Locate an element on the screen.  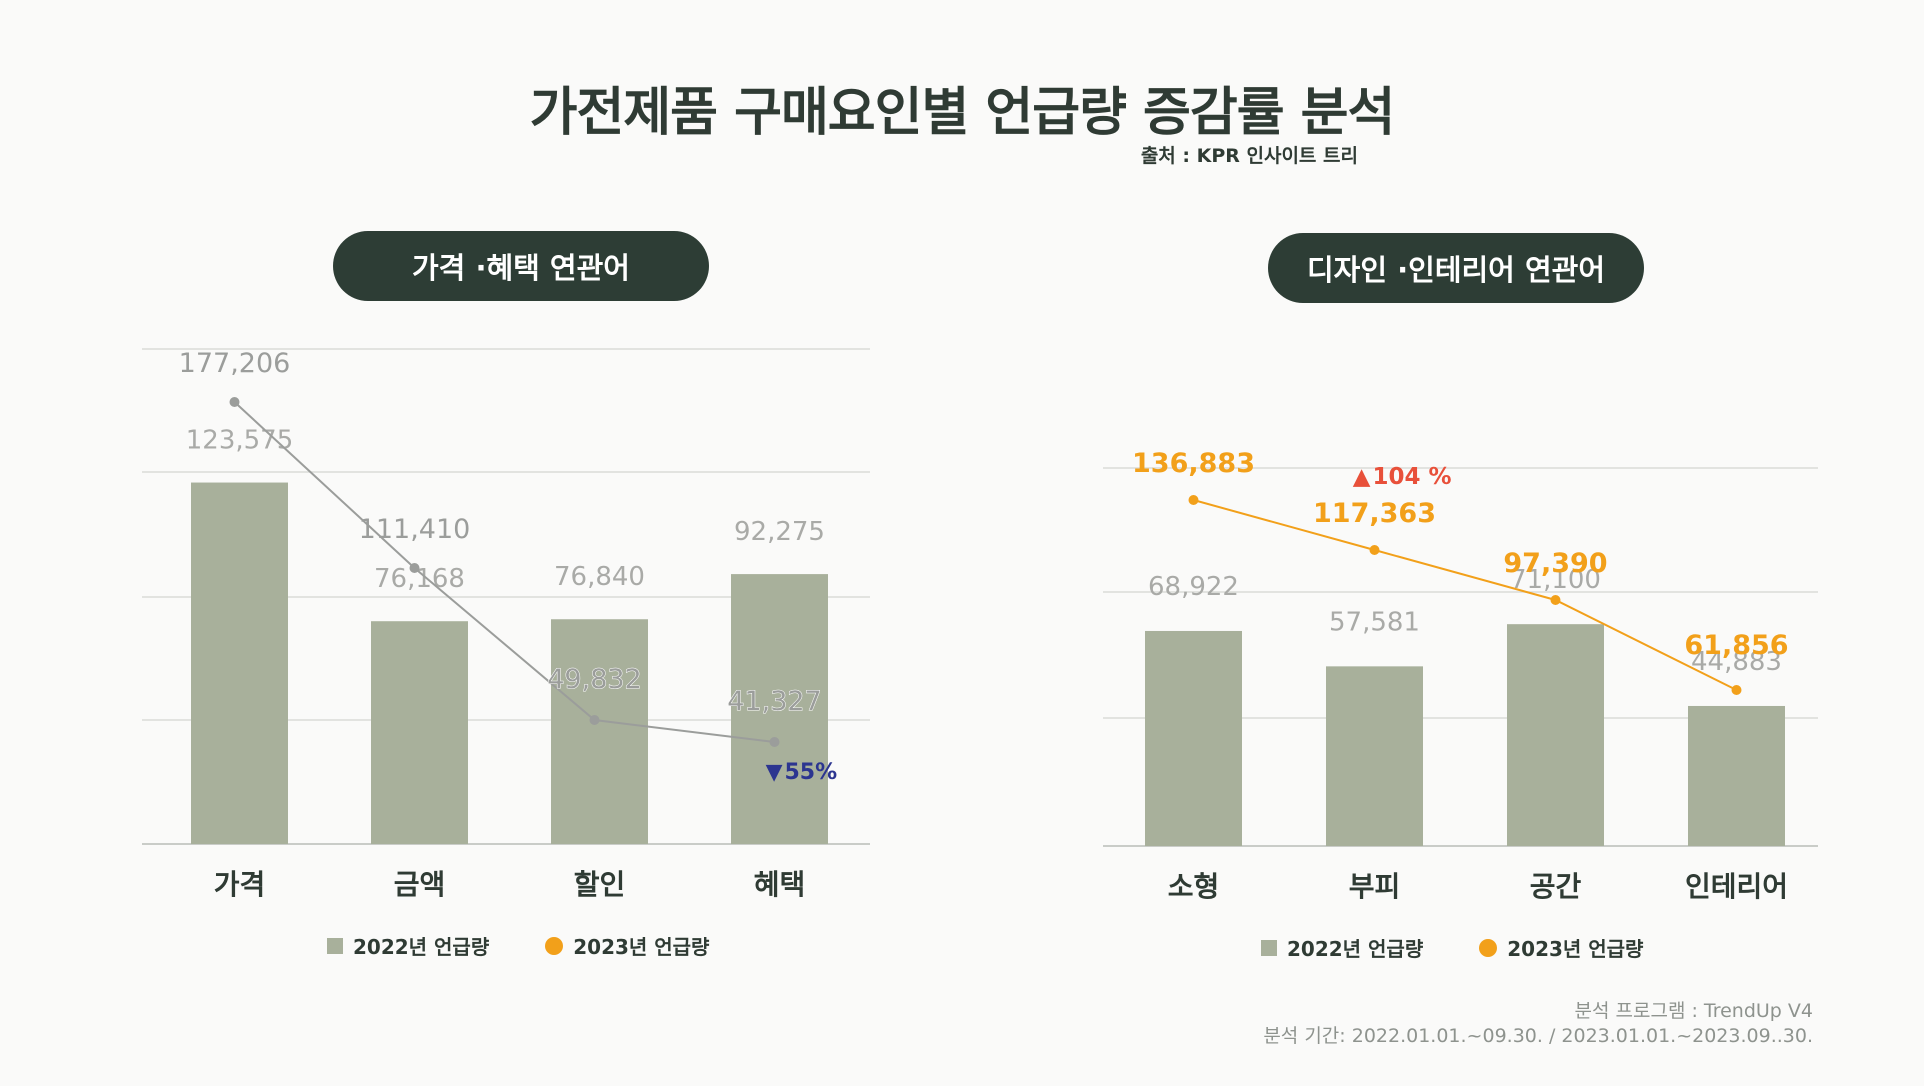
x-tick-label: 혜택 is located at coordinates (780, 884).